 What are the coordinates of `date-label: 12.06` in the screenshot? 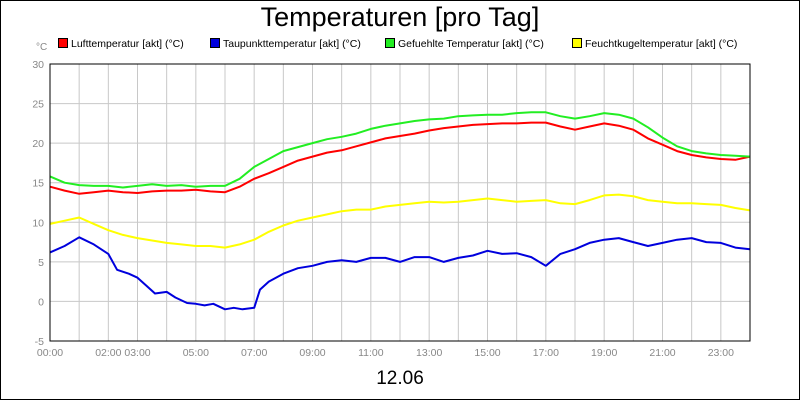 It's located at (400, 378).